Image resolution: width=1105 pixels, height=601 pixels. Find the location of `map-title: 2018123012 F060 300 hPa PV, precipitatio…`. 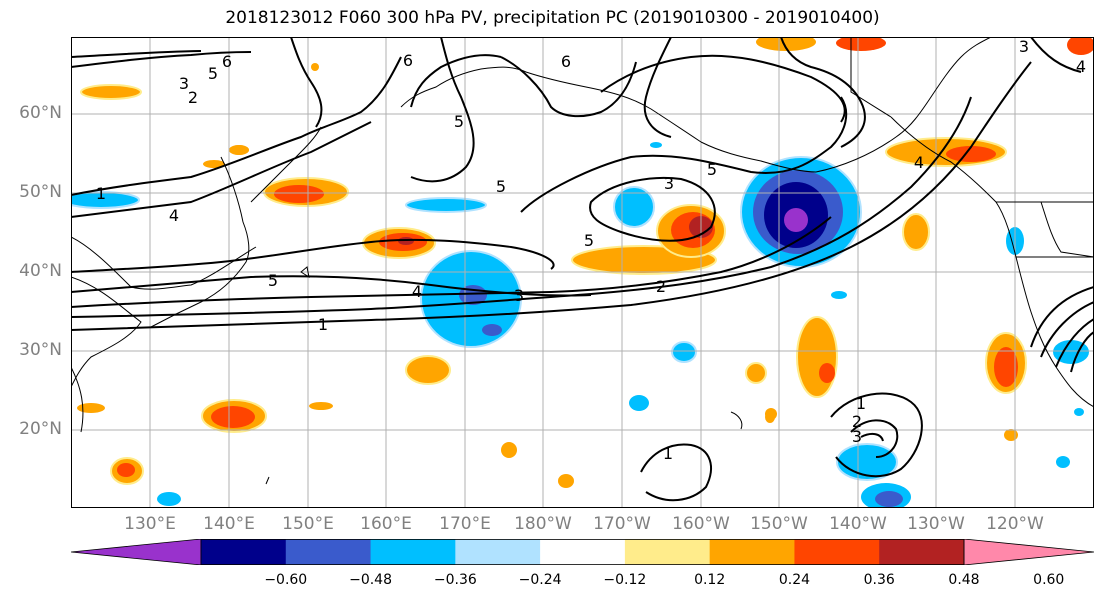

map-title: 2018123012 F060 300 hPa PV, precipitatio… is located at coordinates (552, 18).